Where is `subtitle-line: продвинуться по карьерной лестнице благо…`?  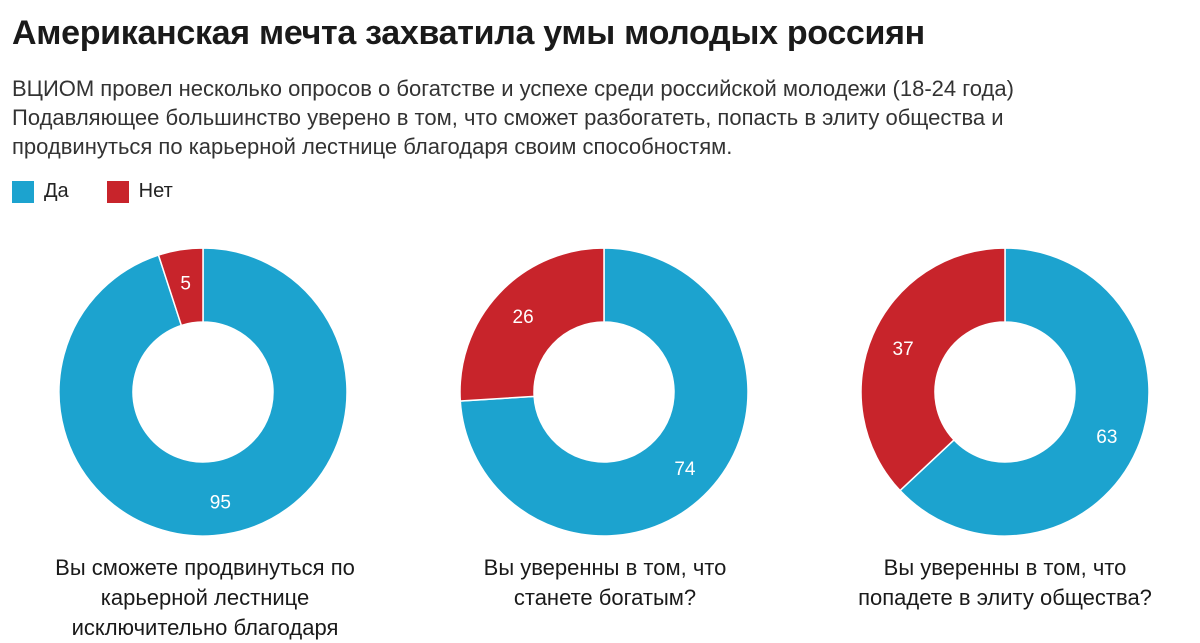
subtitle-line: продвинуться по карьерной лестнице благо… is located at coordinates (372, 146).